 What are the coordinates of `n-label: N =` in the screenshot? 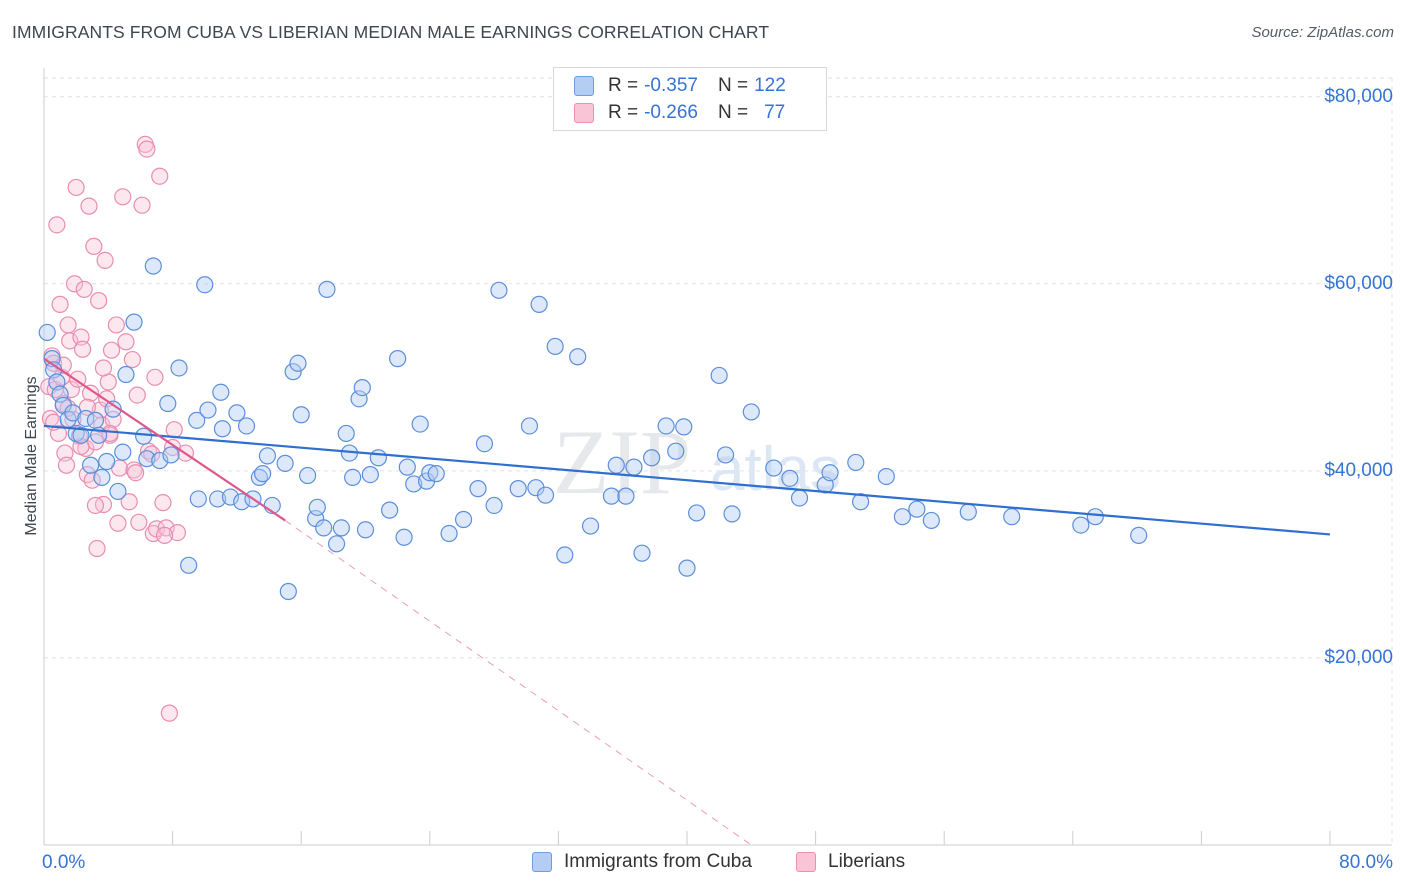 It's located at (733, 112).